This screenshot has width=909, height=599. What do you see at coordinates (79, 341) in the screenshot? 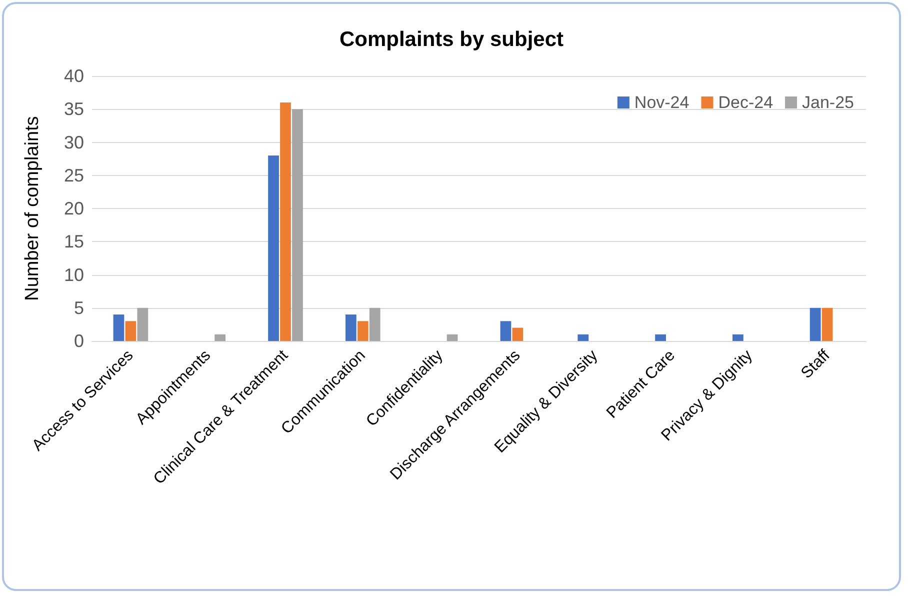
I see `y-tick-label: 0` at bounding box center [79, 341].